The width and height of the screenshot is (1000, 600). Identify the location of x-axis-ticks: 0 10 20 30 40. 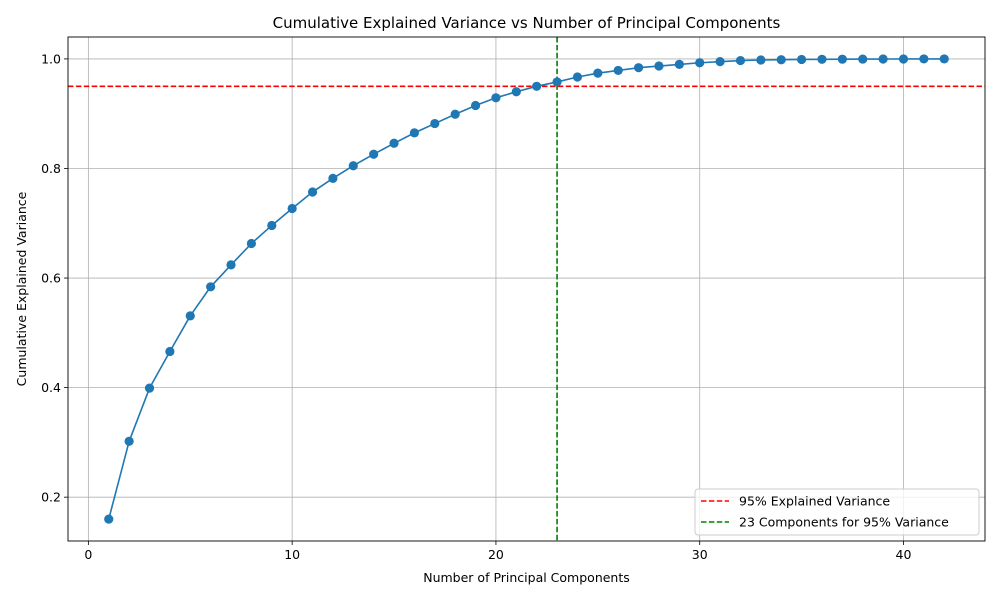
(497, 551).